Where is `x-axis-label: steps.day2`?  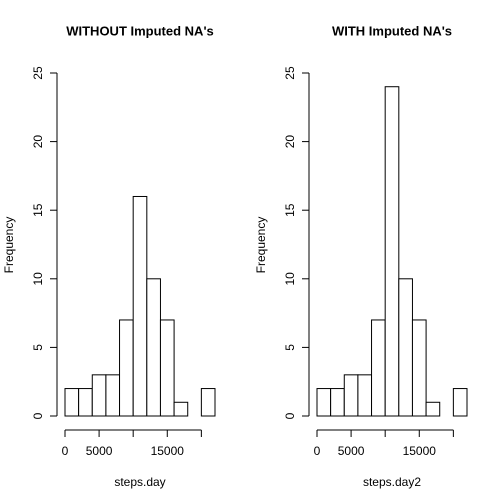 x-axis-label: steps.day2 is located at coordinates (392, 482).